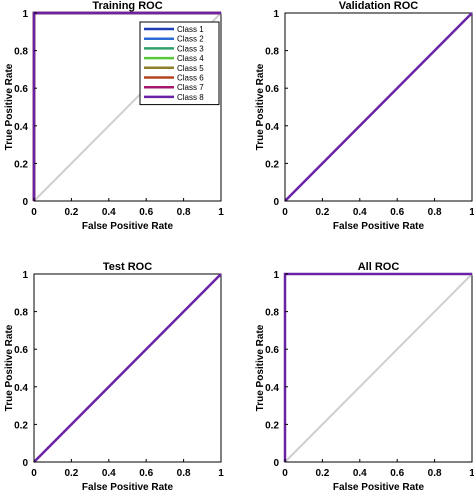 The image size is (474, 492). Describe the element at coordinates (190, 29) in the screenshot. I see `legend-entry-label: Class 1` at that location.